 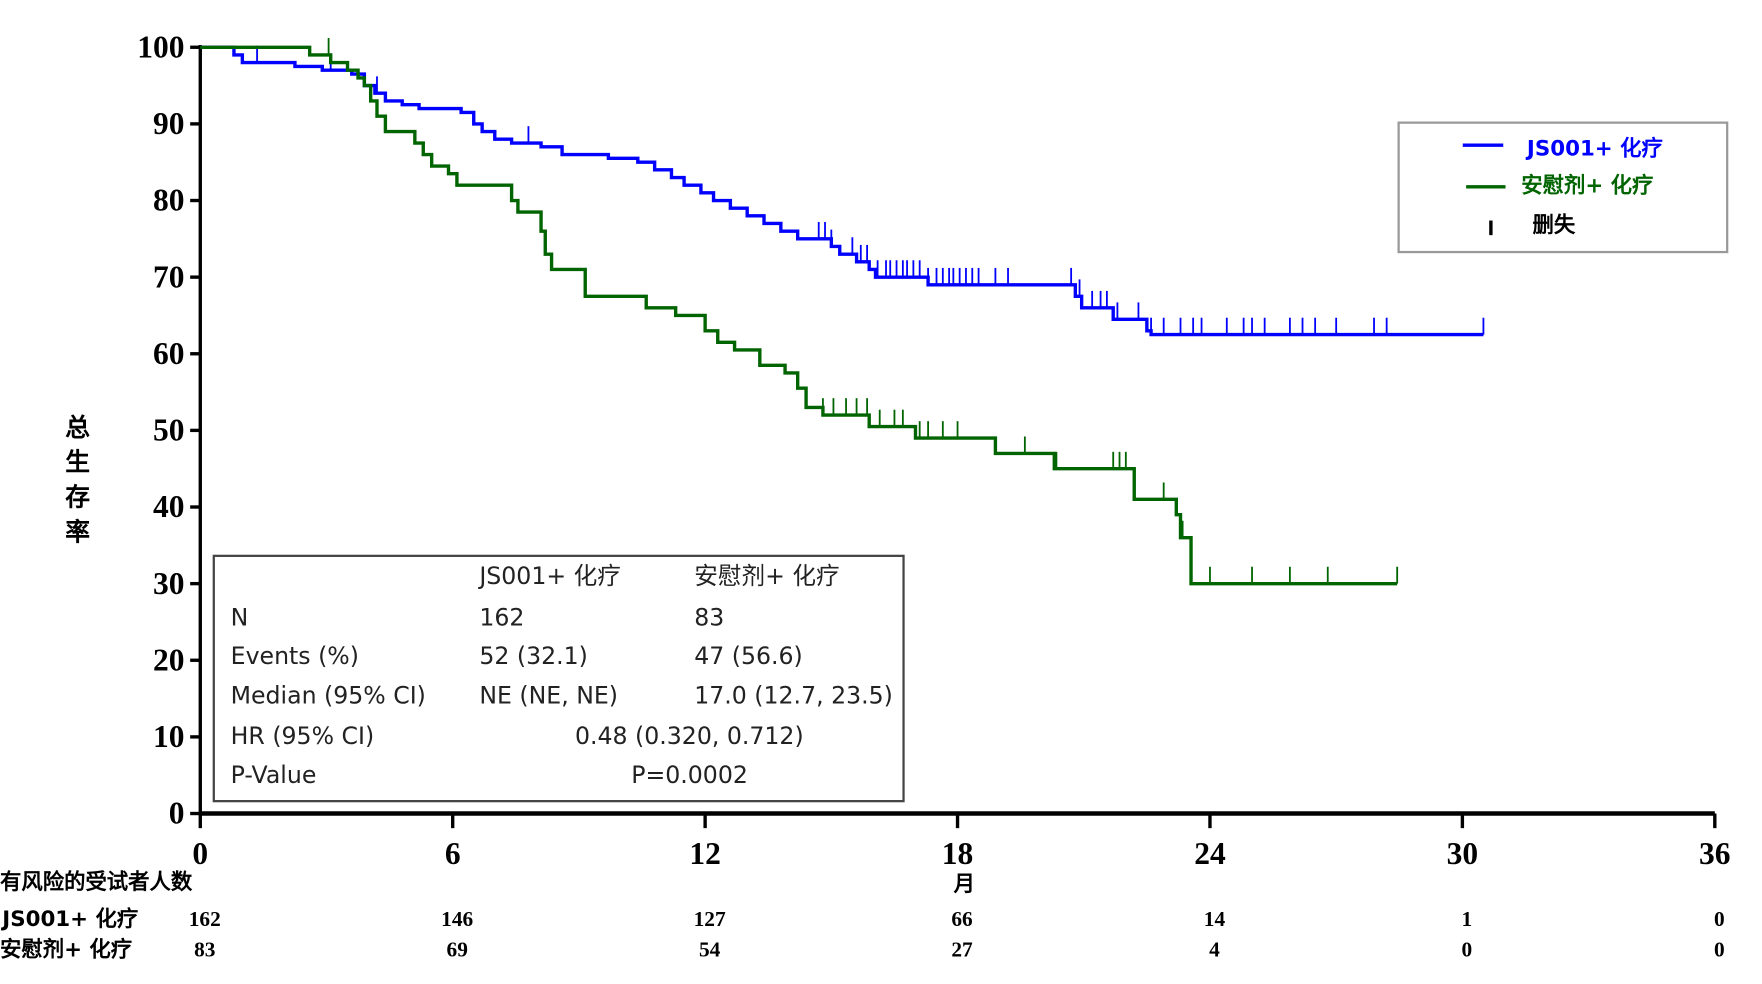 I want to click on y-tick-label: 70, so click(x=169, y=276).